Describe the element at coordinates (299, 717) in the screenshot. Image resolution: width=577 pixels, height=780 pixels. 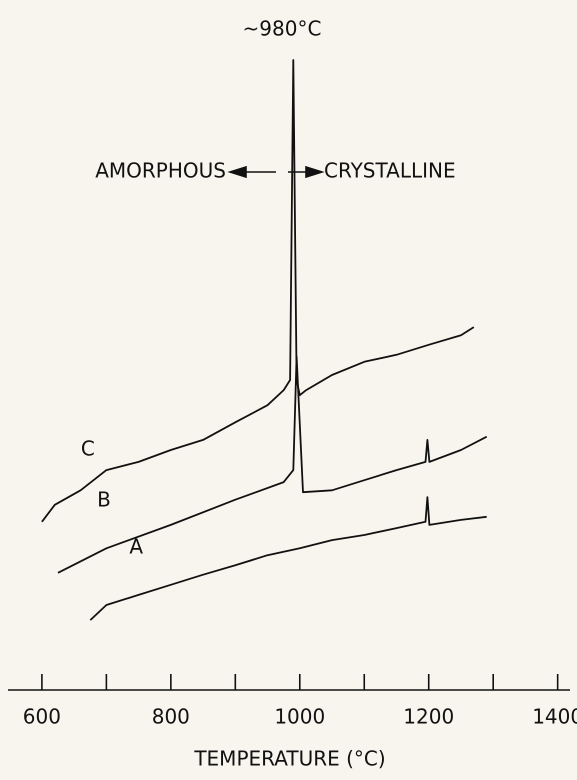
I see `x-tick-label: 1000` at that location.